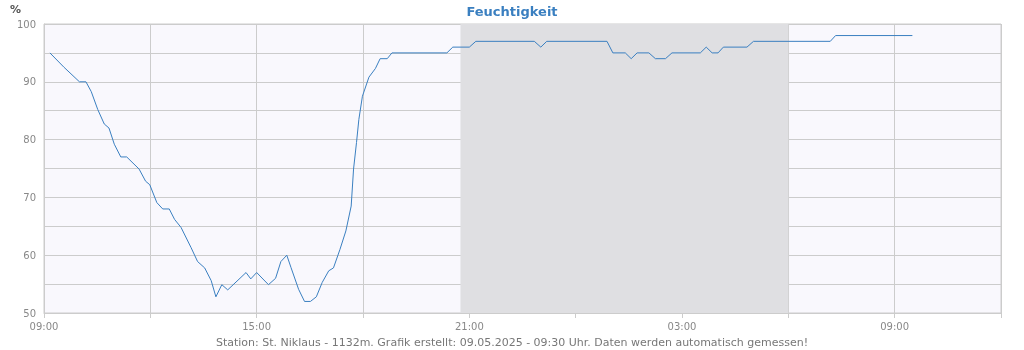  Describe the element at coordinates (29, 255) in the screenshot. I see `y-tick-label: 60` at that location.